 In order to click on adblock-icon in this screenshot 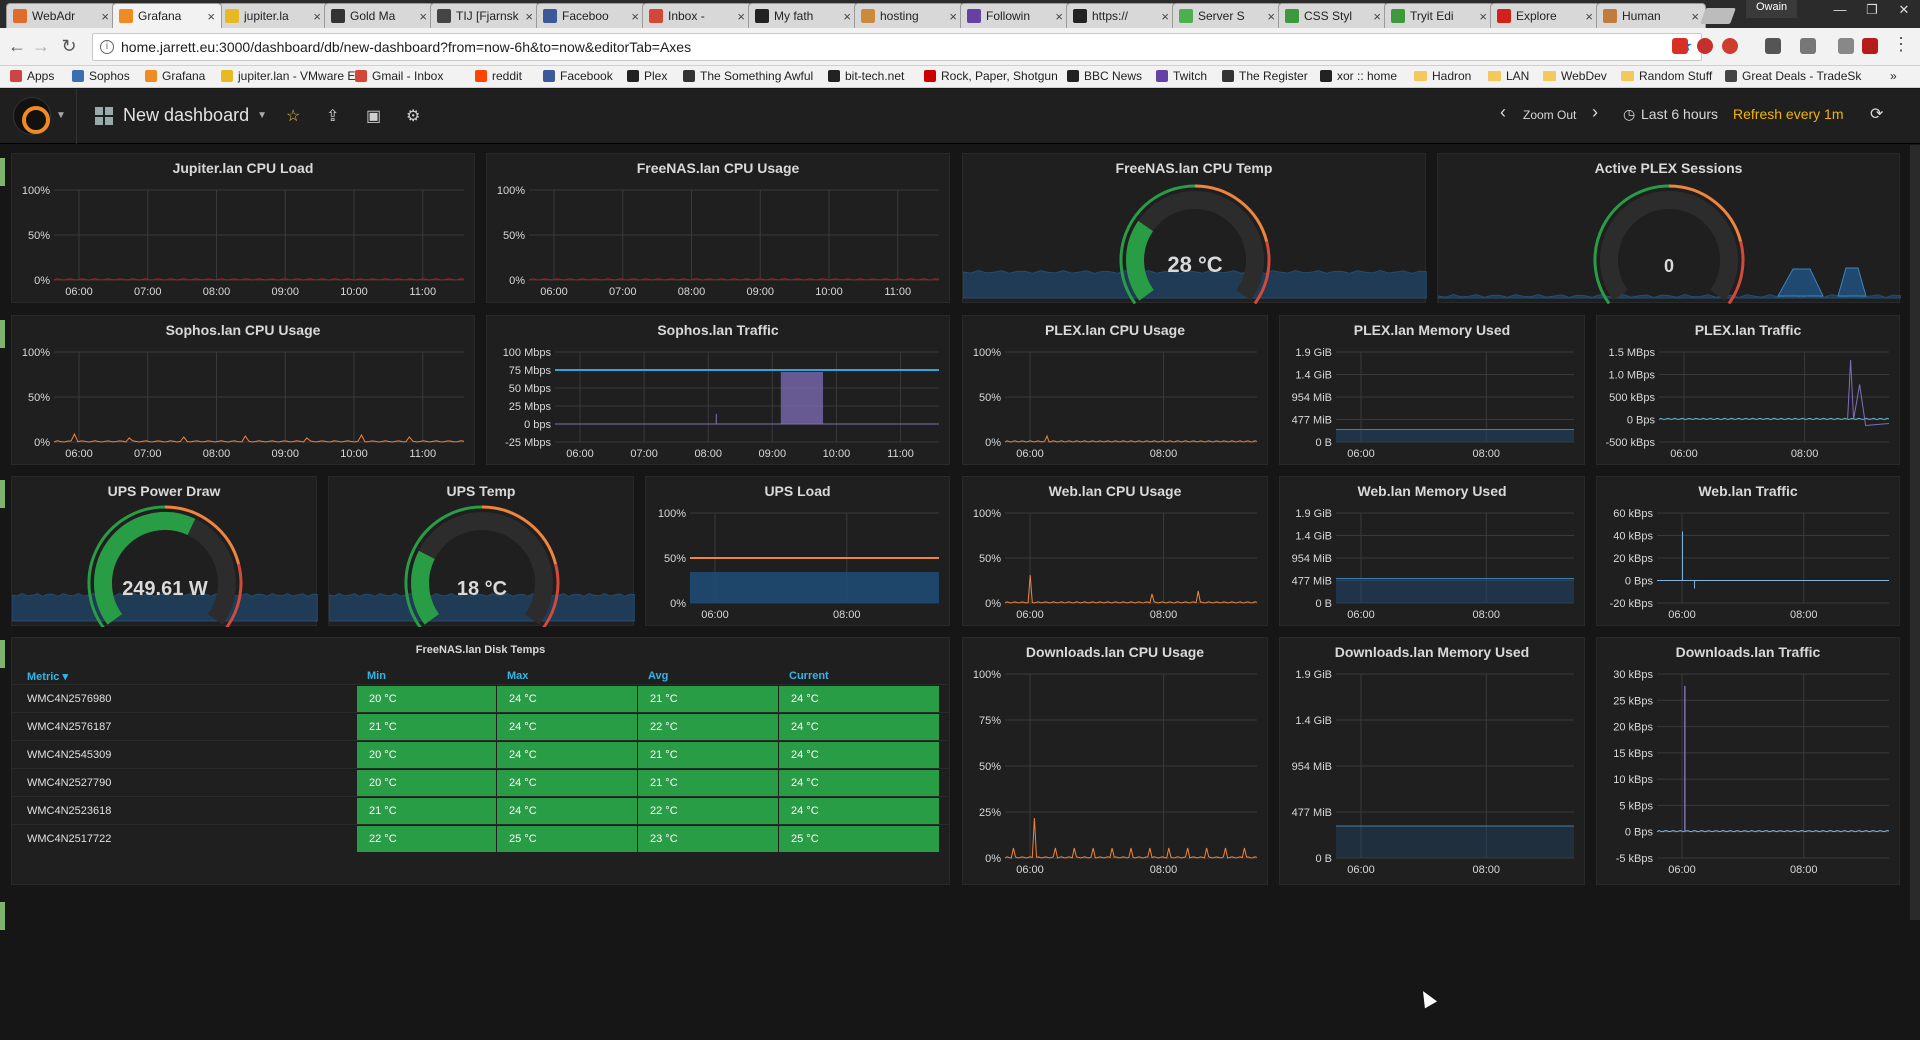, I will do `click(1705, 46)`.